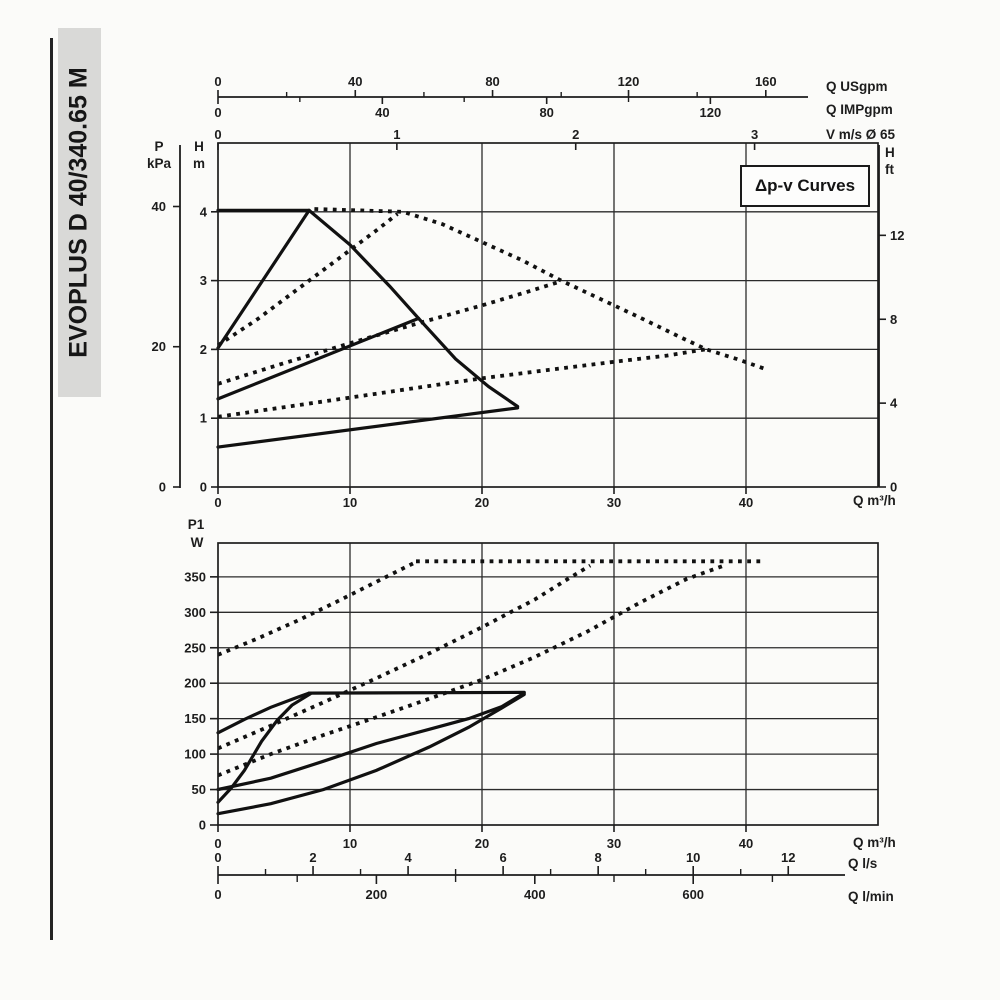 The width and height of the screenshot is (1000, 1000). What do you see at coordinates (890, 152) in the screenshot?
I see `hft-axis-letter: H` at bounding box center [890, 152].